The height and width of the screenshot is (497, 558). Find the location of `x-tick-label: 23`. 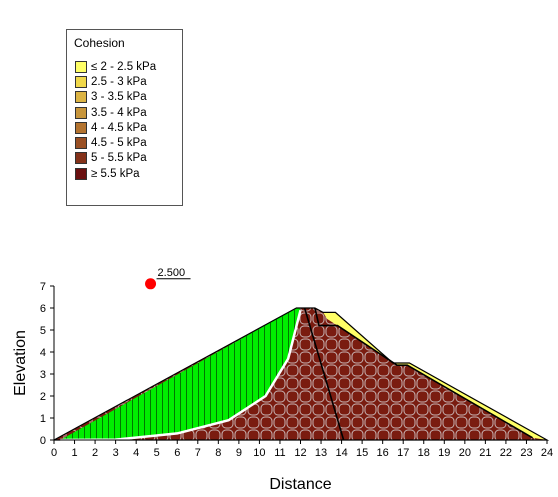

x-tick-label: 23 is located at coordinates (526, 453).